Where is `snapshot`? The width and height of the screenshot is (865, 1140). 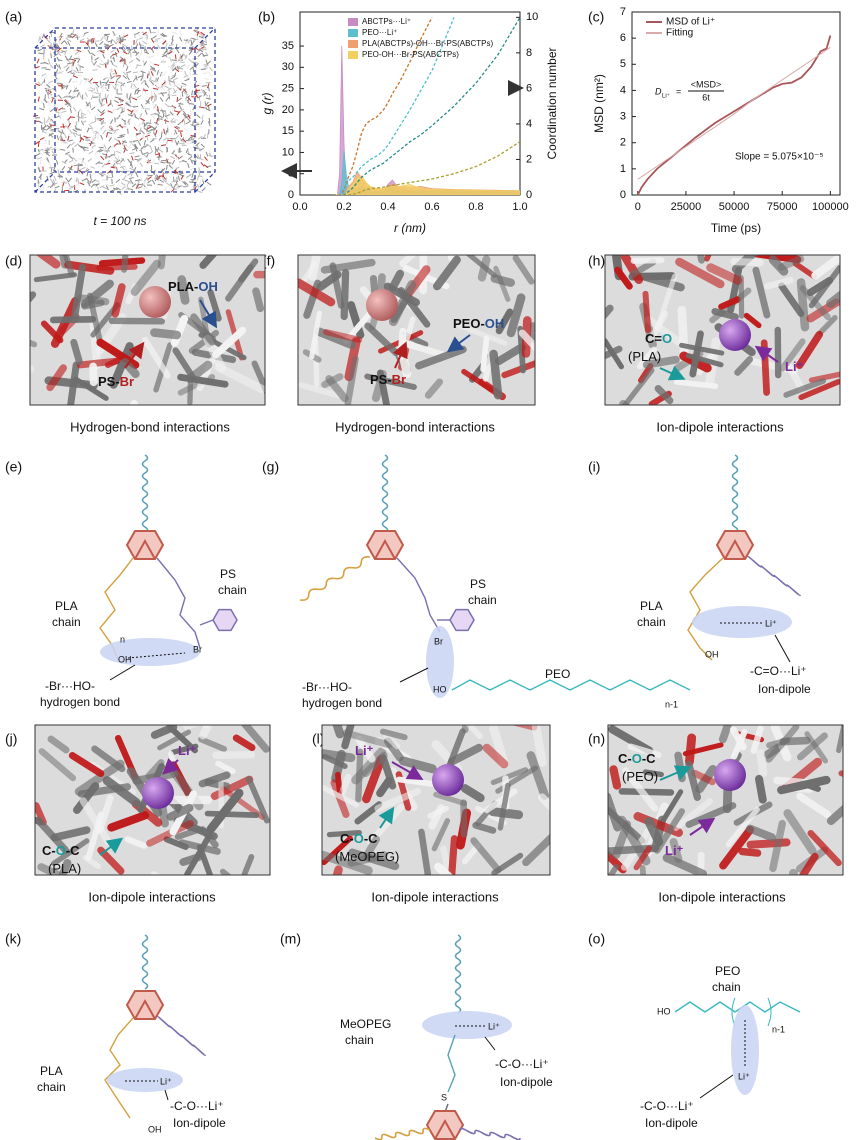
snapshot is located at coordinates (725, 800).